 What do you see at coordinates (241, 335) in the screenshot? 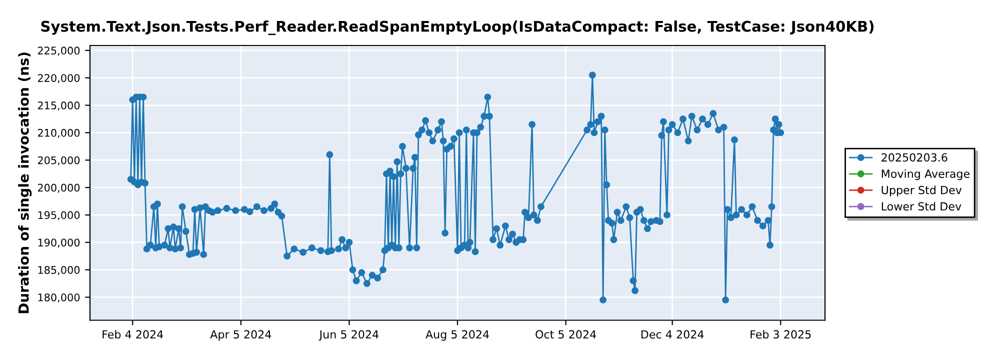
I see `x-tick-label: Apr 5 2024` at bounding box center [241, 335].